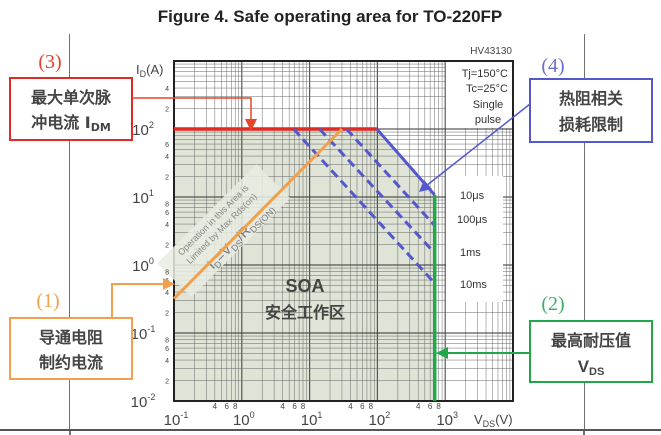  What do you see at coordinates (473, 285) in the screenshot?
I see `label-10ms: 10ms` at bounding box center [473, 285].